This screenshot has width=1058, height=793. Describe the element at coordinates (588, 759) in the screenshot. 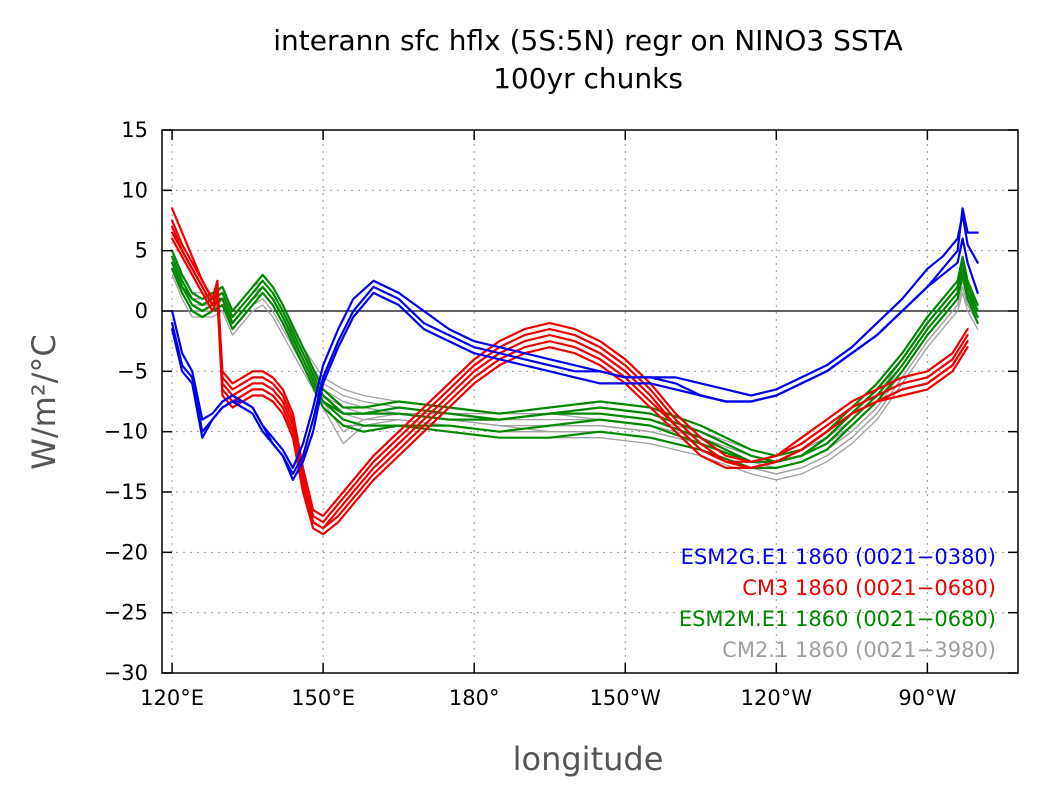

I see `x-axis-label: longitude` at that location.